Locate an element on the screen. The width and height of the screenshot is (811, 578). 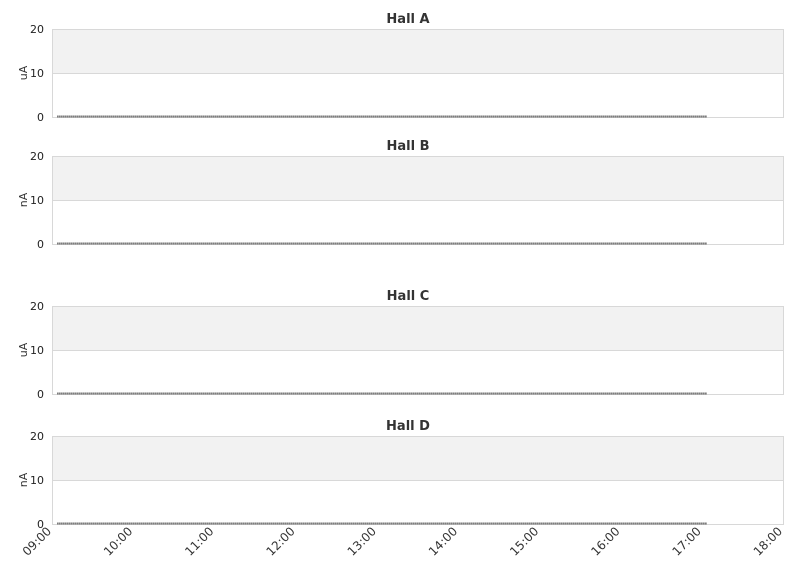
panel-title: Hall C is located at coordinates (408, 296).